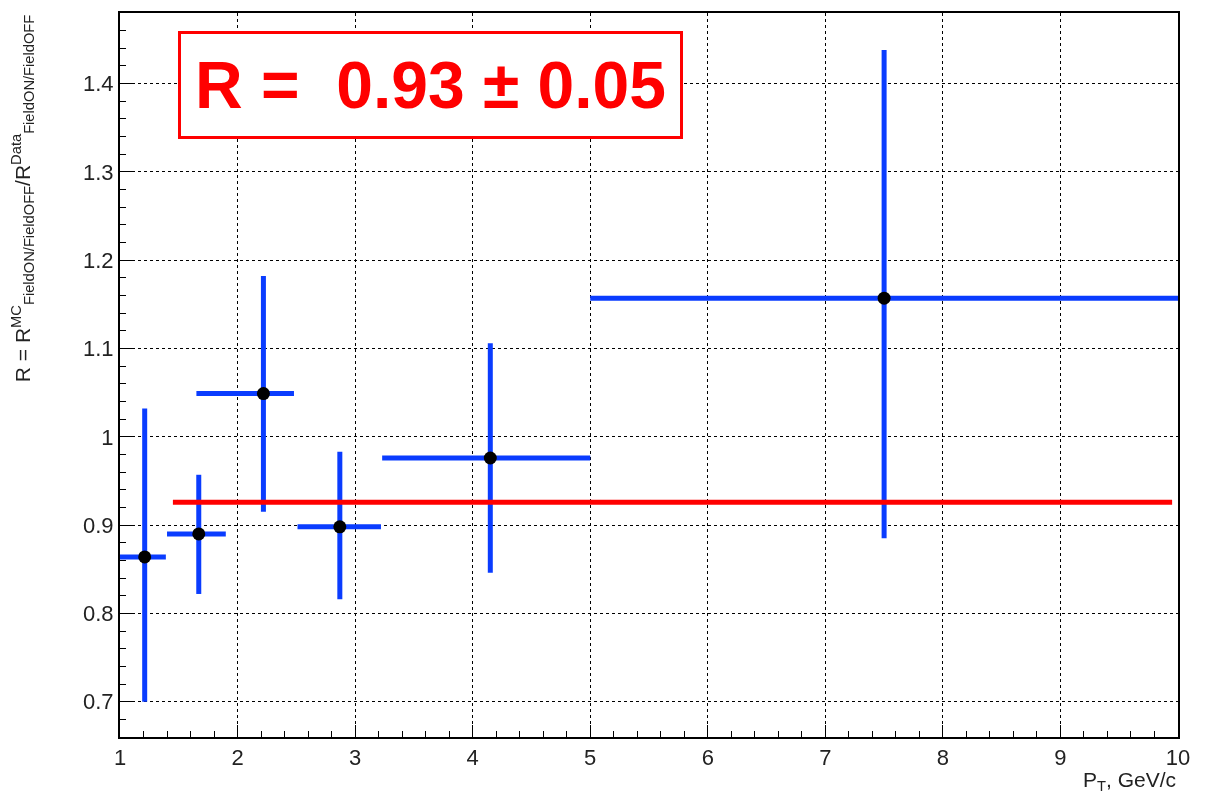 This screenshot has width=1205, height=801. I want to click on y-tick-label: 1, so click(107, 437).